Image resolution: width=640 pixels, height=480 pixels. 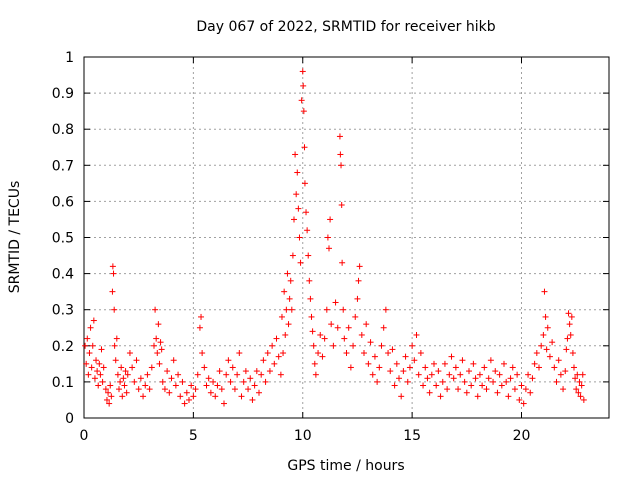 What do you see at coordinates (303, 436) in the screenshot?
I see `x-tick-label: 10` at bounding box center [303, 436].